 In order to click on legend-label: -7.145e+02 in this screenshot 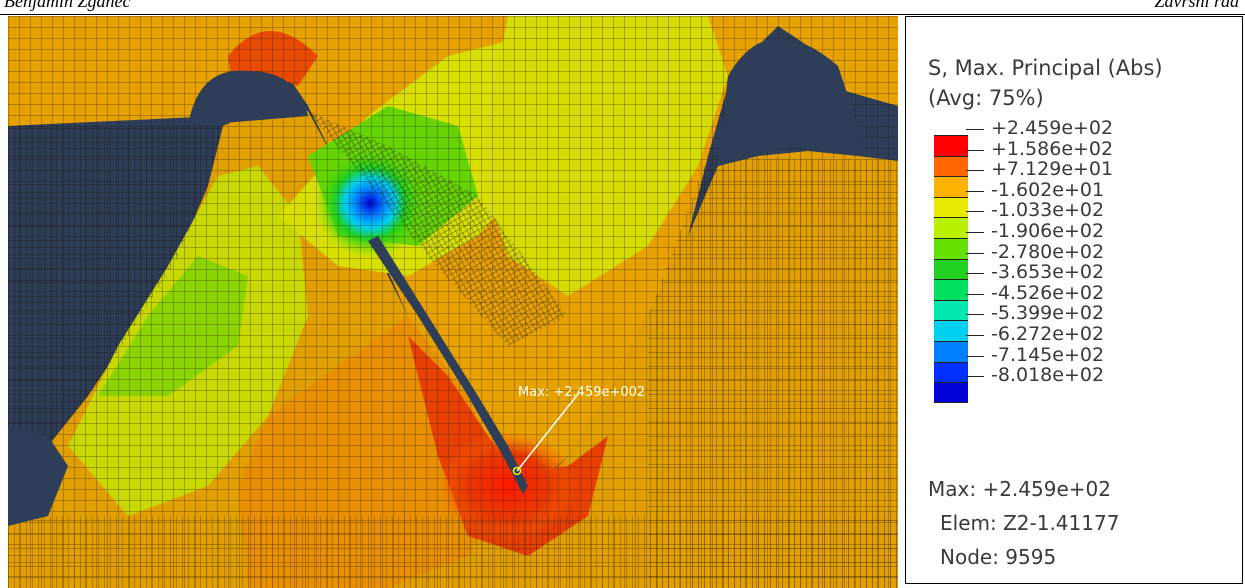, I will do `click(1039, 355)`.